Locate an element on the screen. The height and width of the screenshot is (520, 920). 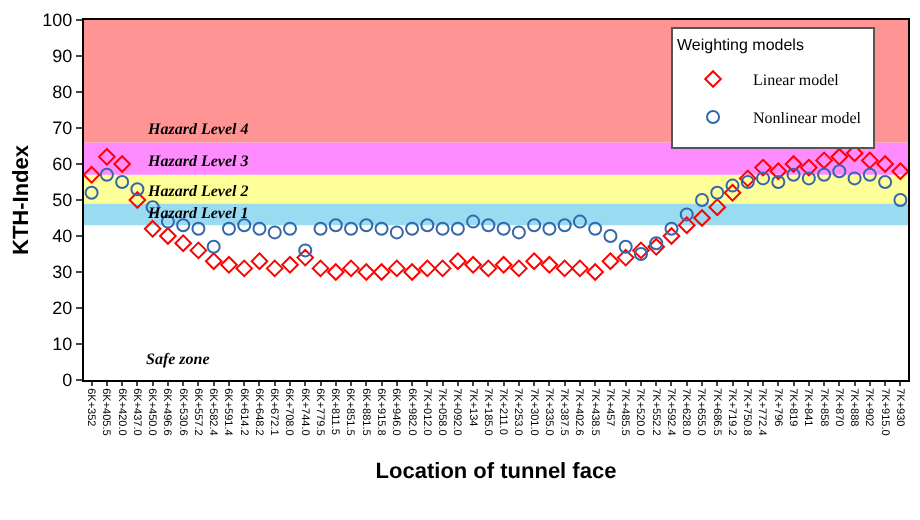
band-label: Hazard Level 2 is located at coordinates (197, 191).